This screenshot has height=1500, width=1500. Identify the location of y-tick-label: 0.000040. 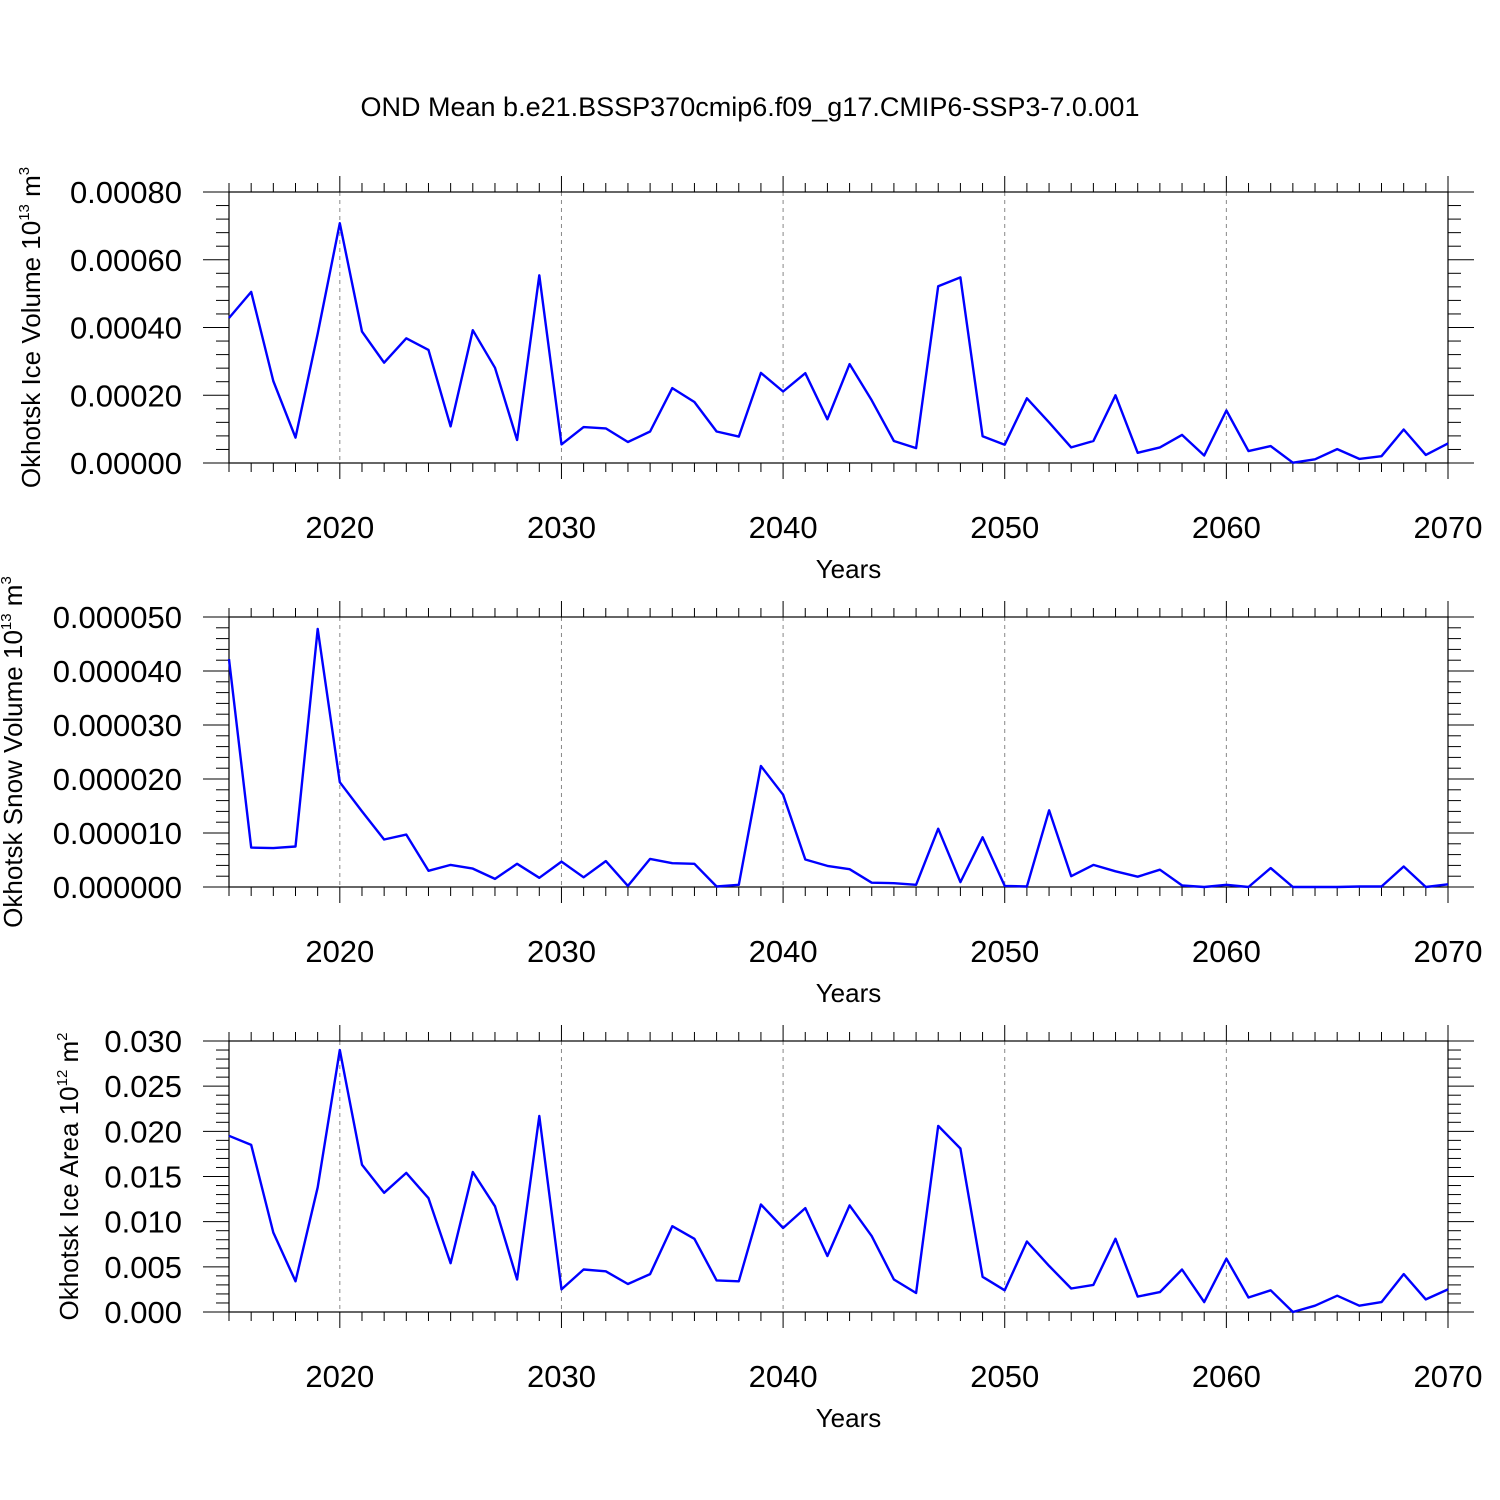
(117, 671).